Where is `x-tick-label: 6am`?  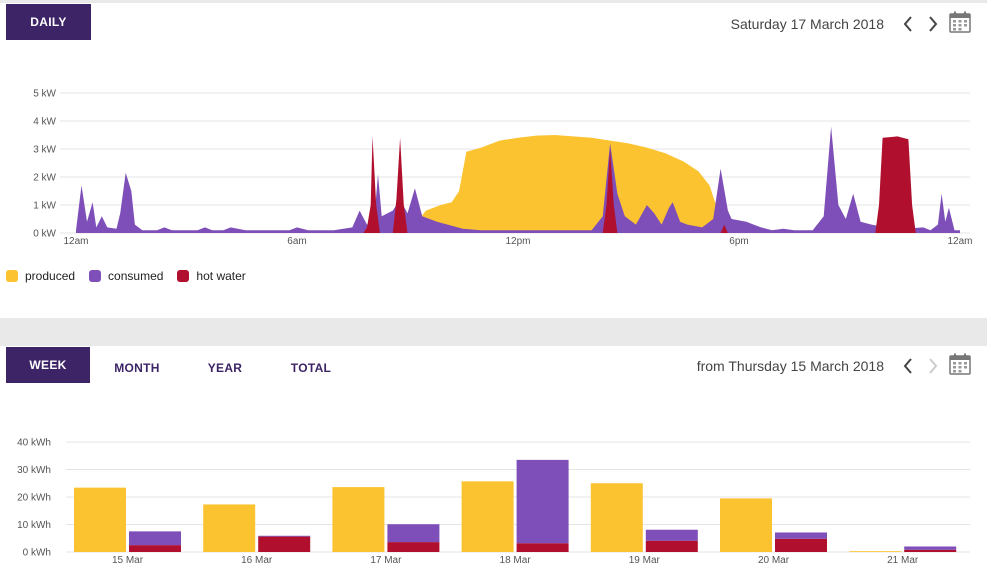 x-tick-label: 6am is located at coordinates (296, 241).